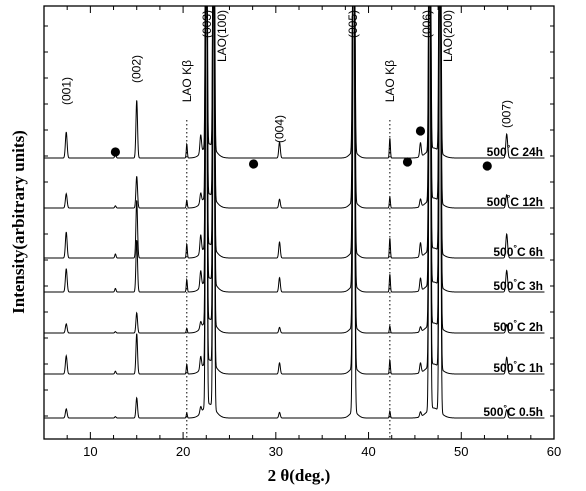 This screenshot has height=491, width=586. Describe the element at coordinates (299, 475) in the screenshot. I see `x-axis-title: 2 θ(deg.)` at that location.